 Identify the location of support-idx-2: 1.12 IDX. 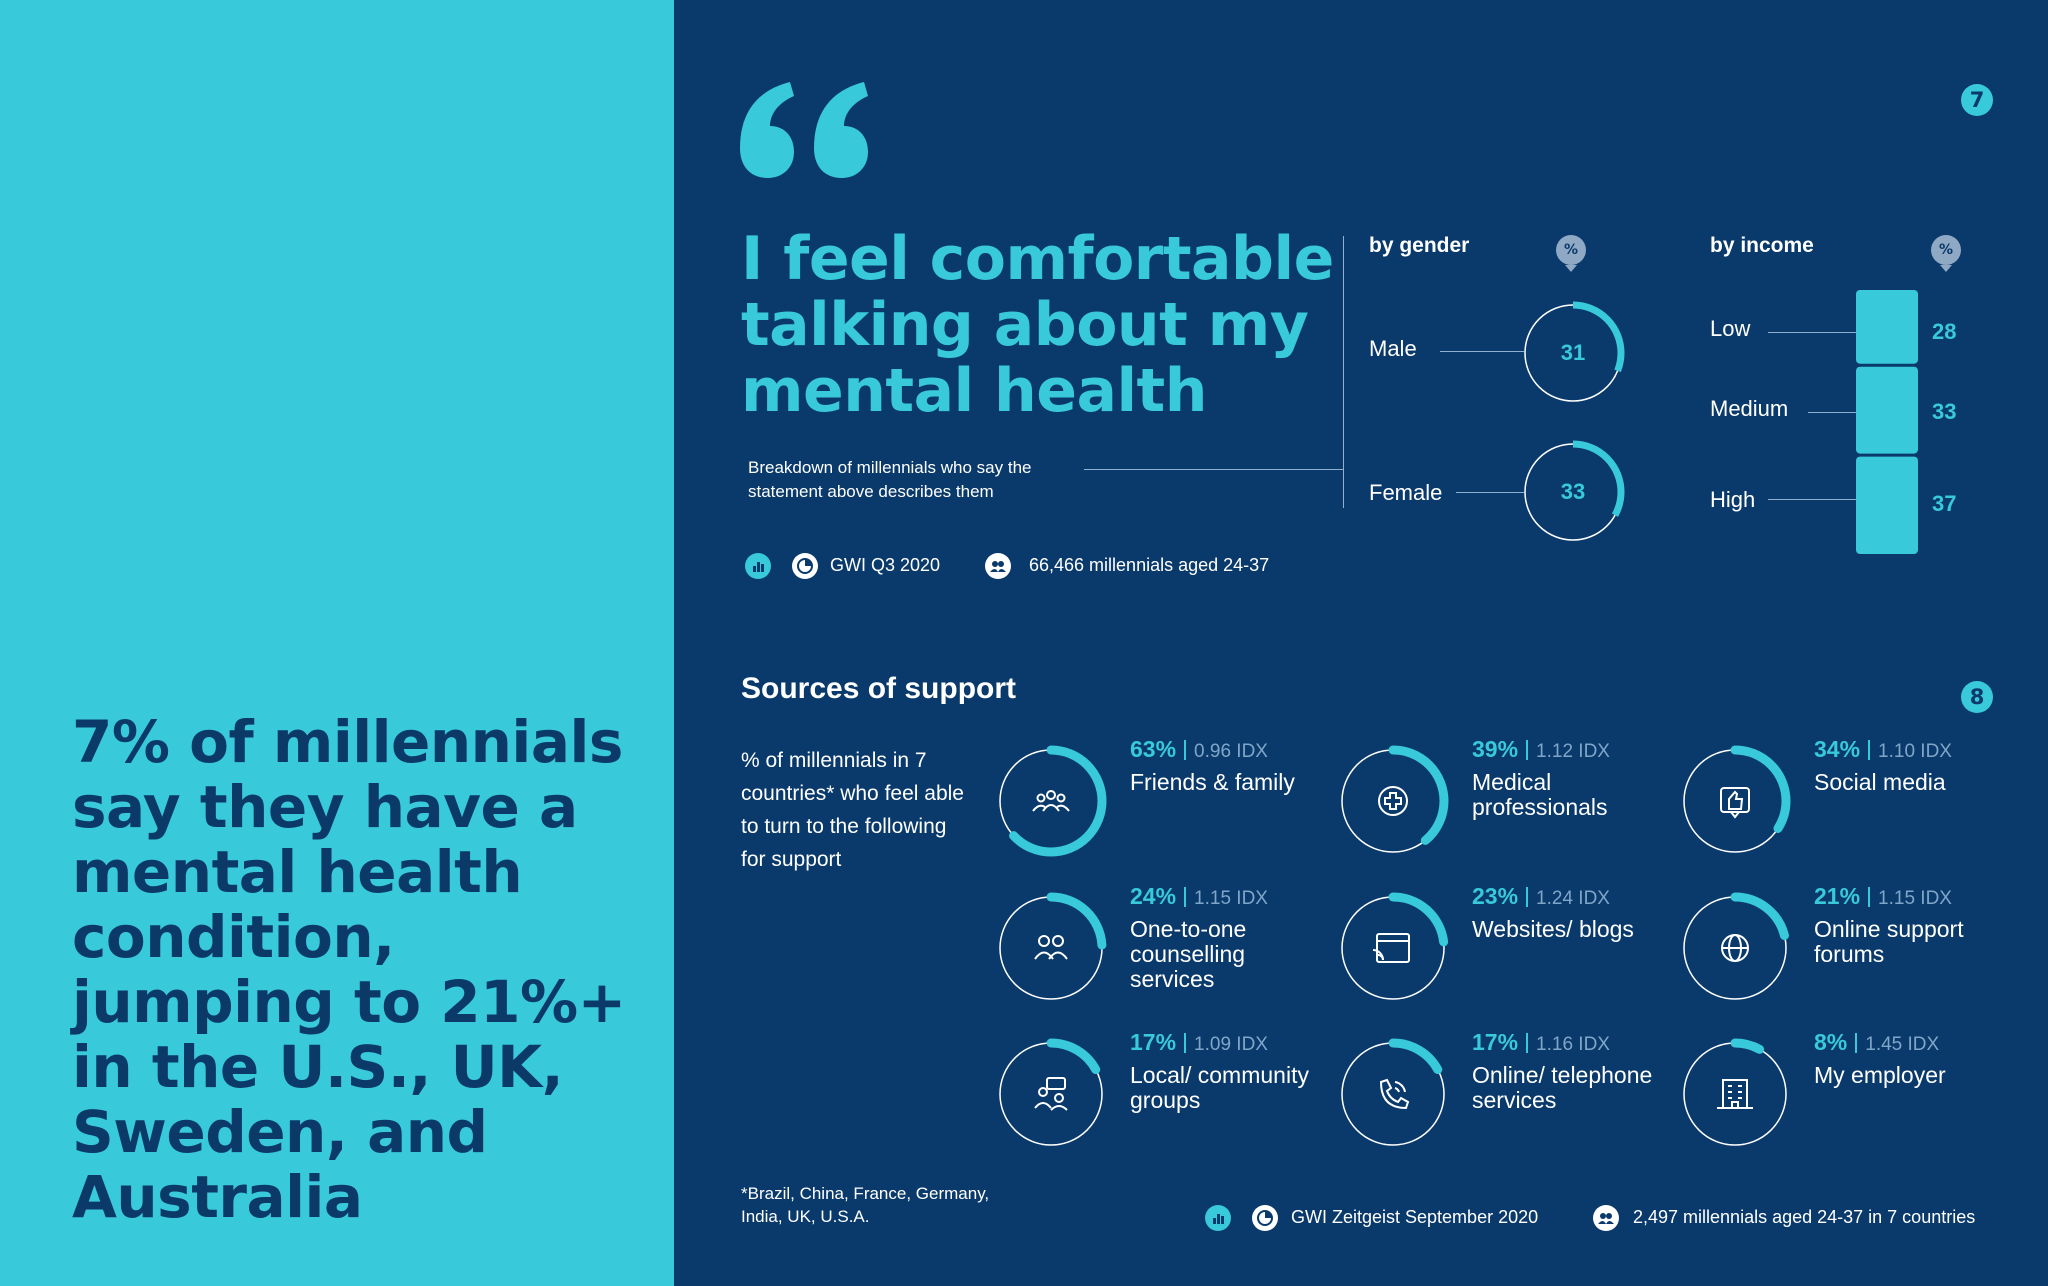
(1573, 751).